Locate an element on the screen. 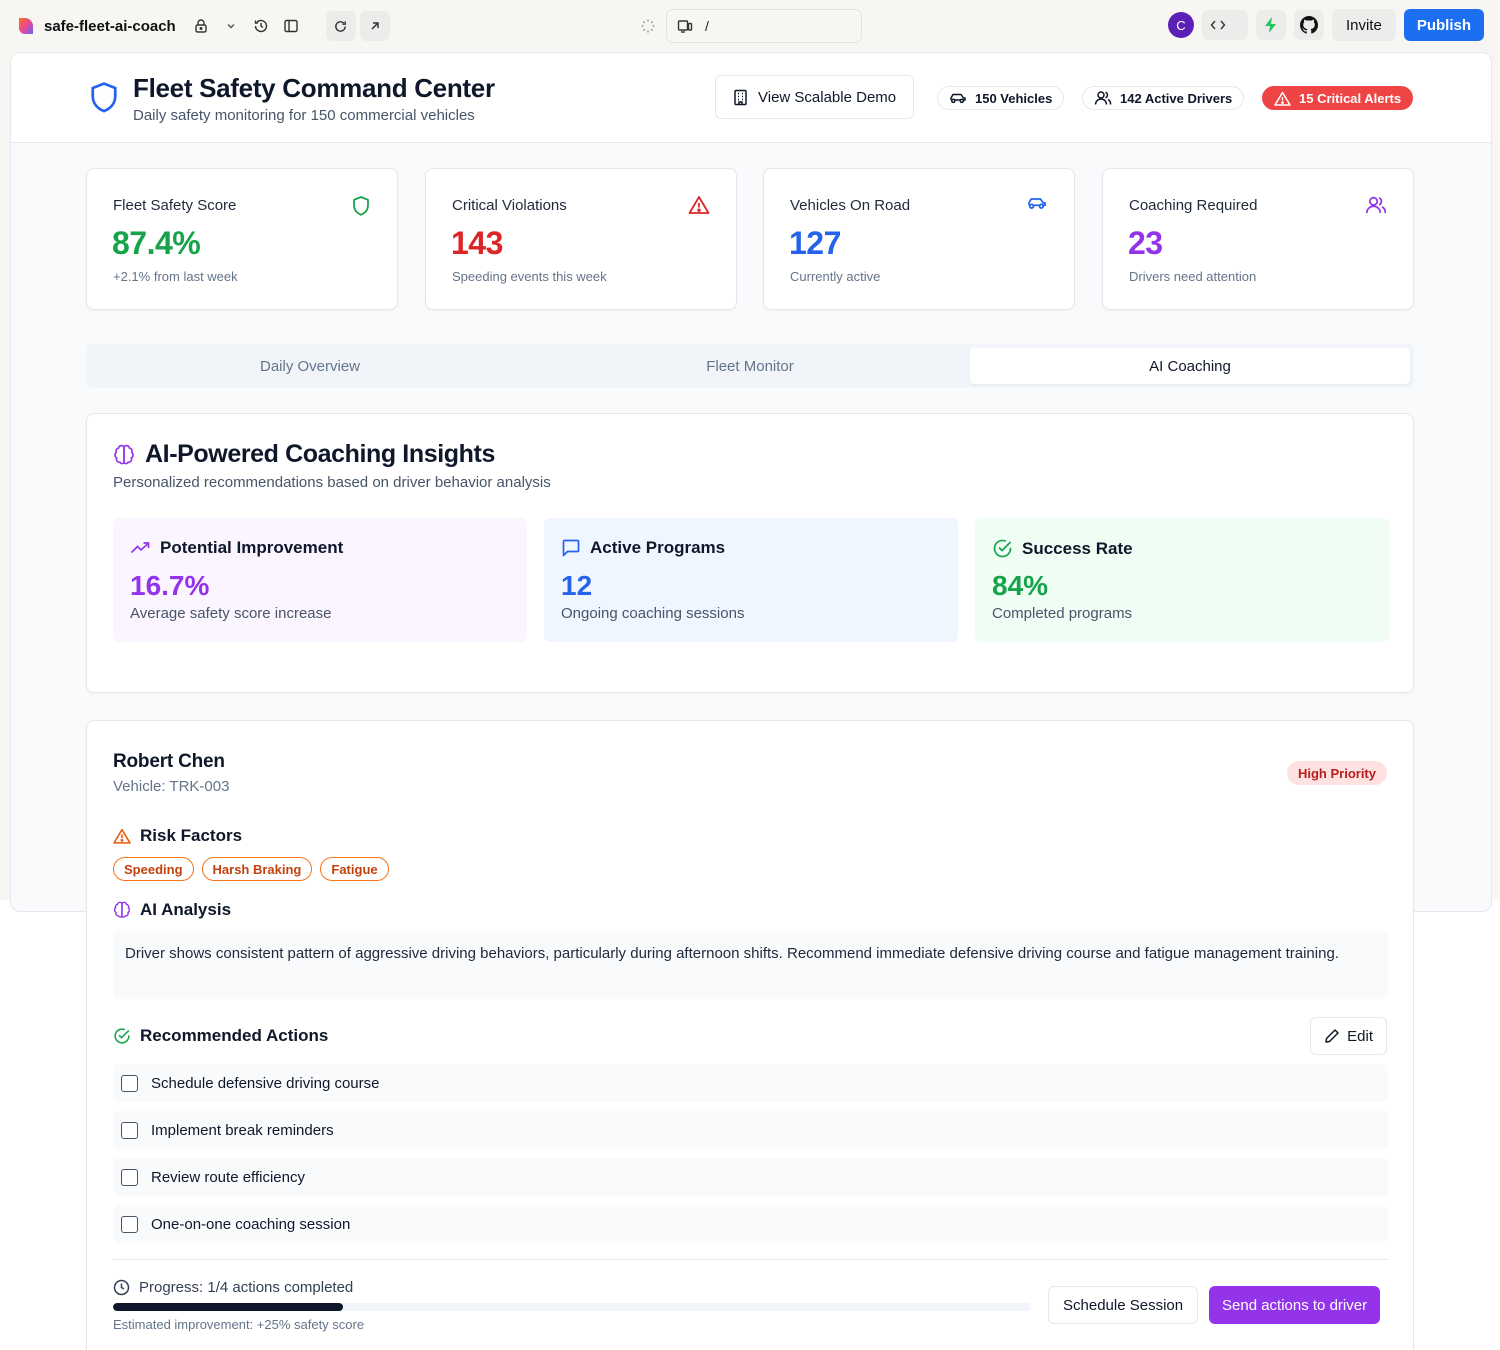 This screenshot has width=1500, height=1350. divider is located at coordinates (750, 1259).